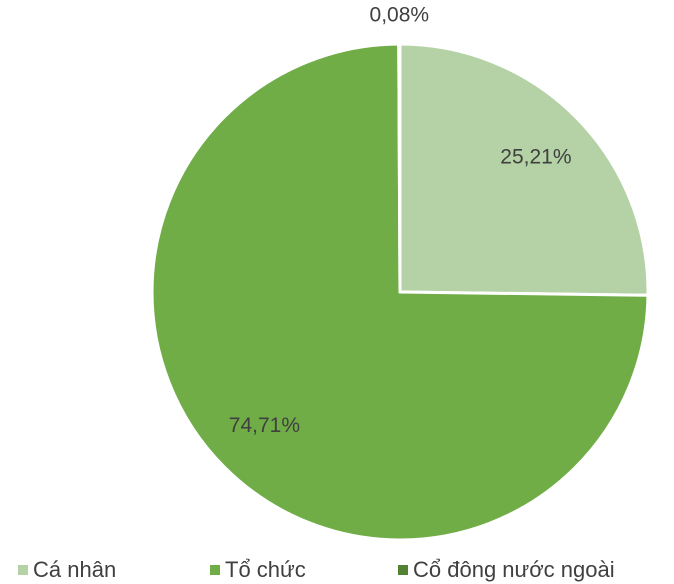 Image resolution: width=674 pixels, height=584 pixels. I want to click on data-label: 74,71%, so click(264, 425).